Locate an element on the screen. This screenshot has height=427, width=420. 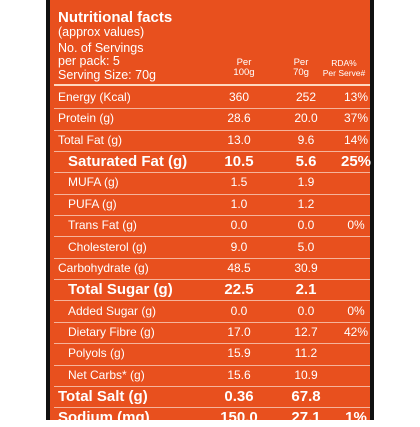
value-per100g: 150.0 is located at coordinates (239, 418).